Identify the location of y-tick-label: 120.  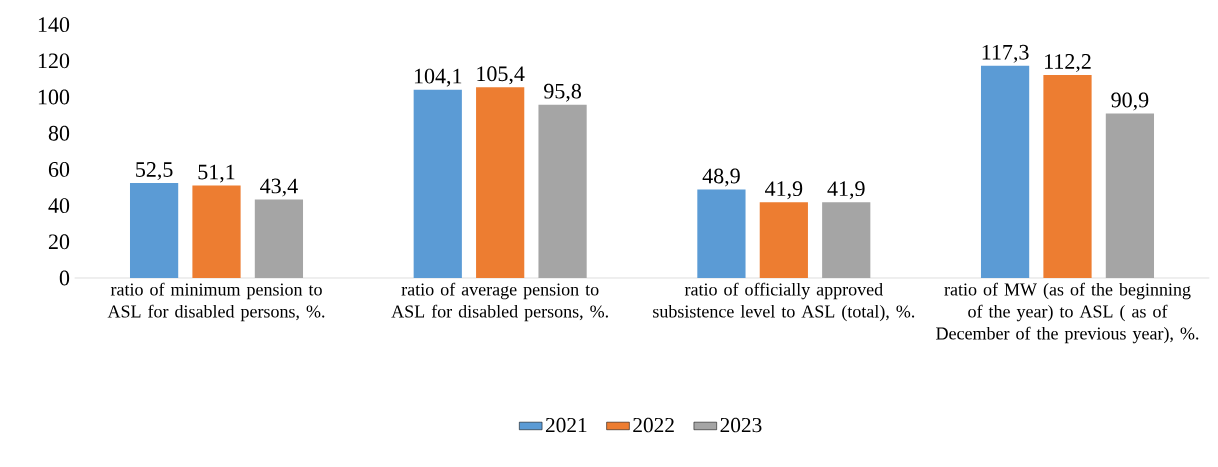
(54, 61).